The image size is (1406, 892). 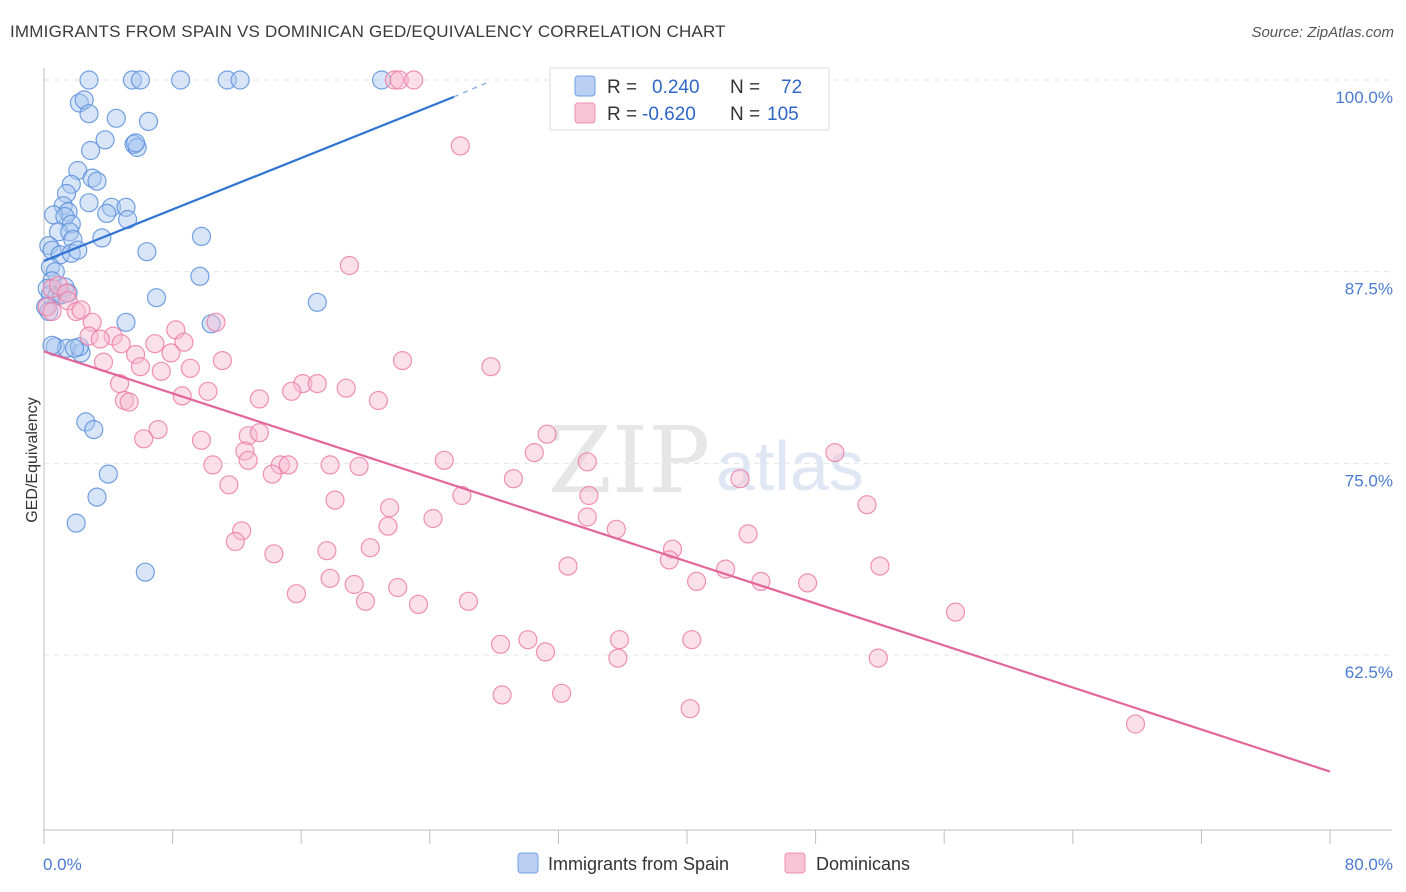 What do you see at coordinates (669, 114) in the screenshot?
I see `legend-r-value: -0.620` at bounding box center [669, 114].